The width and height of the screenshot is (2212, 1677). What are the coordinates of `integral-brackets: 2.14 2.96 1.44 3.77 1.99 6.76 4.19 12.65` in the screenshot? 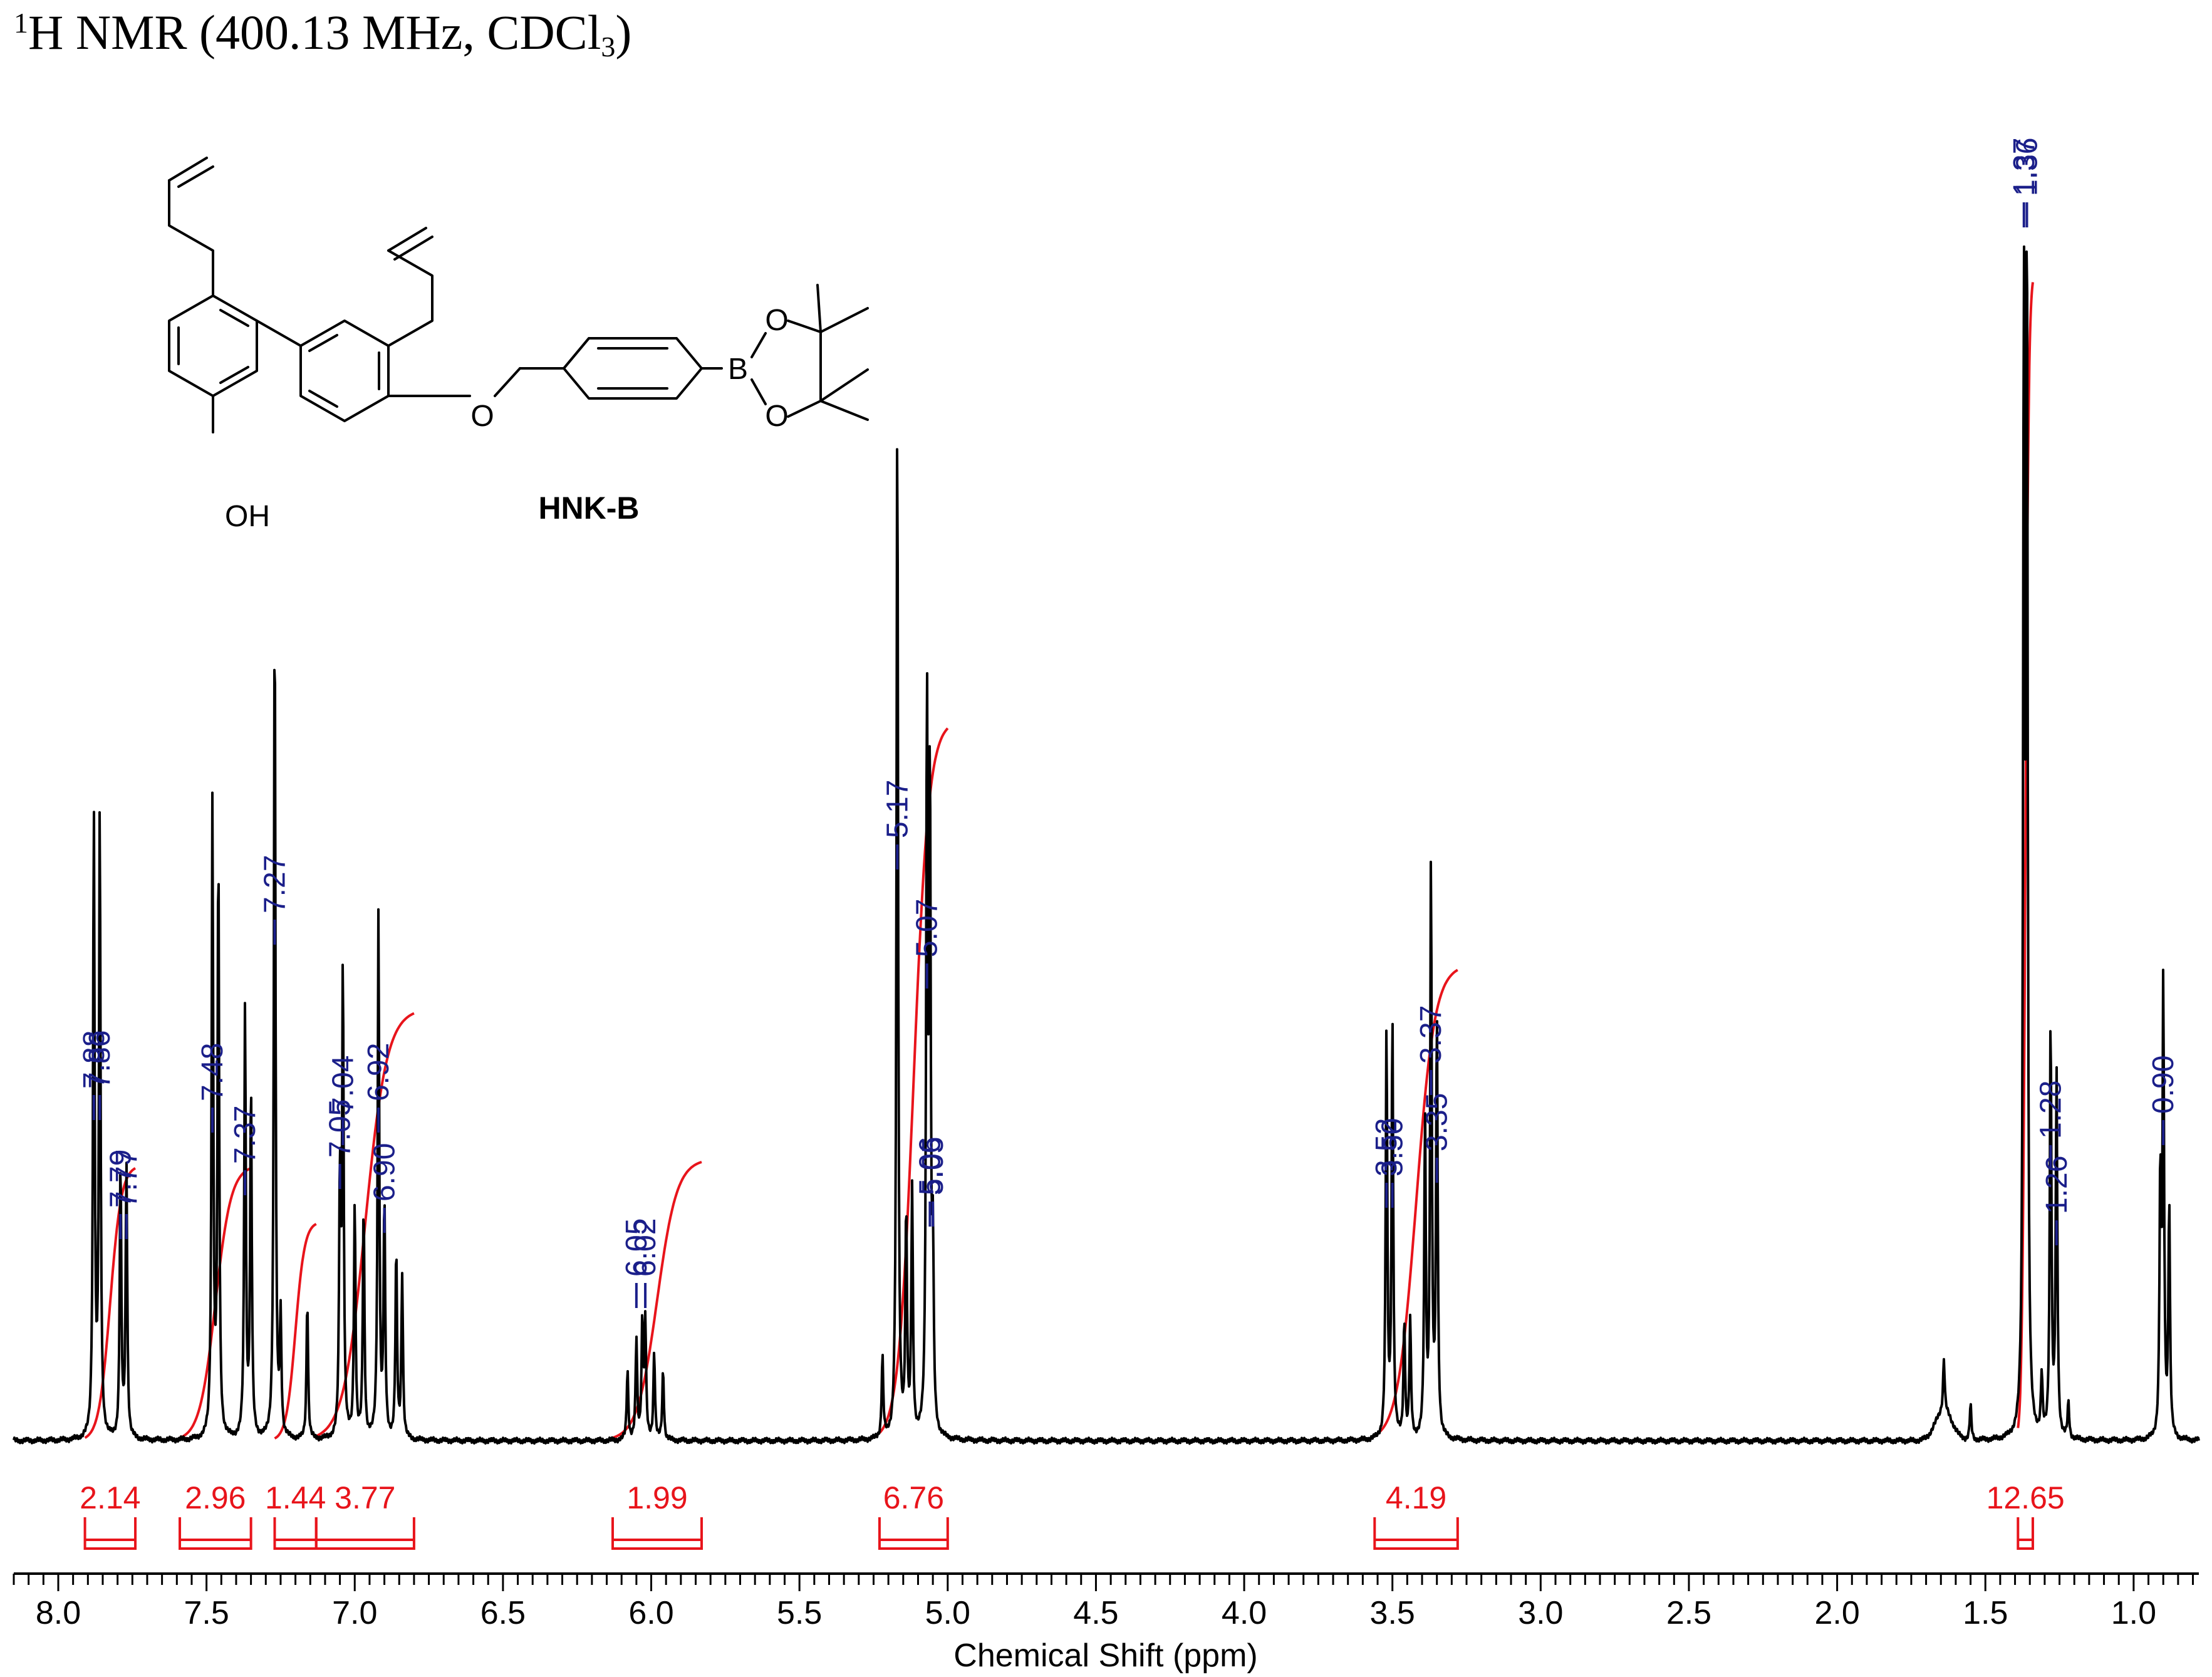 It's located at (1072, 1515).